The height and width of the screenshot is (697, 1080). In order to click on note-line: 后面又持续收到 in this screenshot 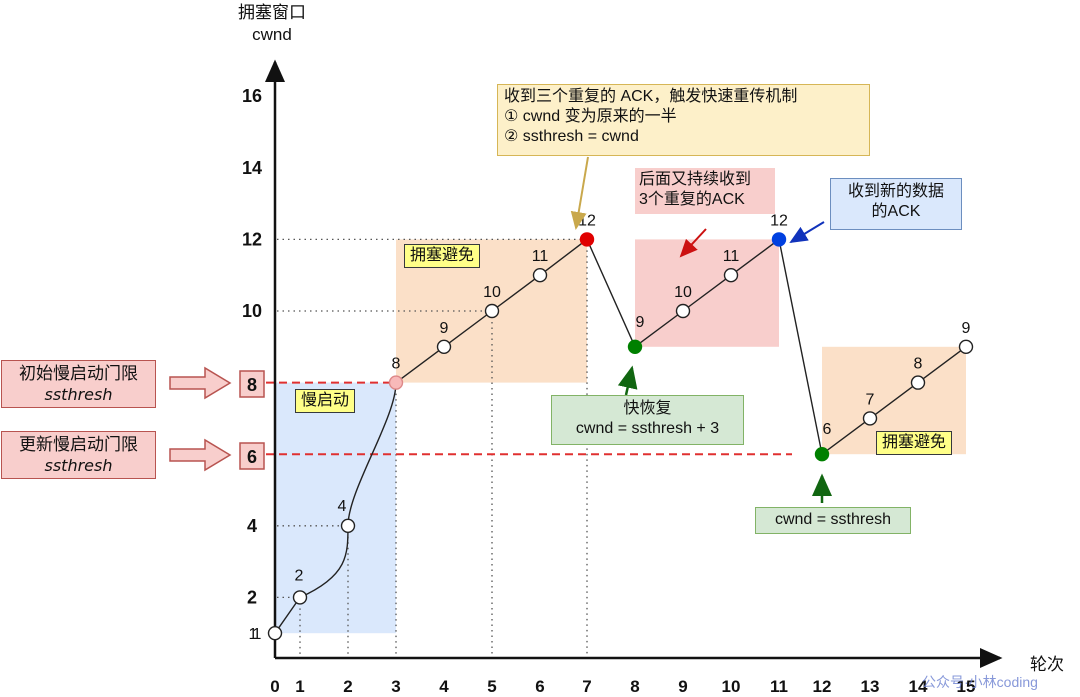, I will do `click(695, 179)`.